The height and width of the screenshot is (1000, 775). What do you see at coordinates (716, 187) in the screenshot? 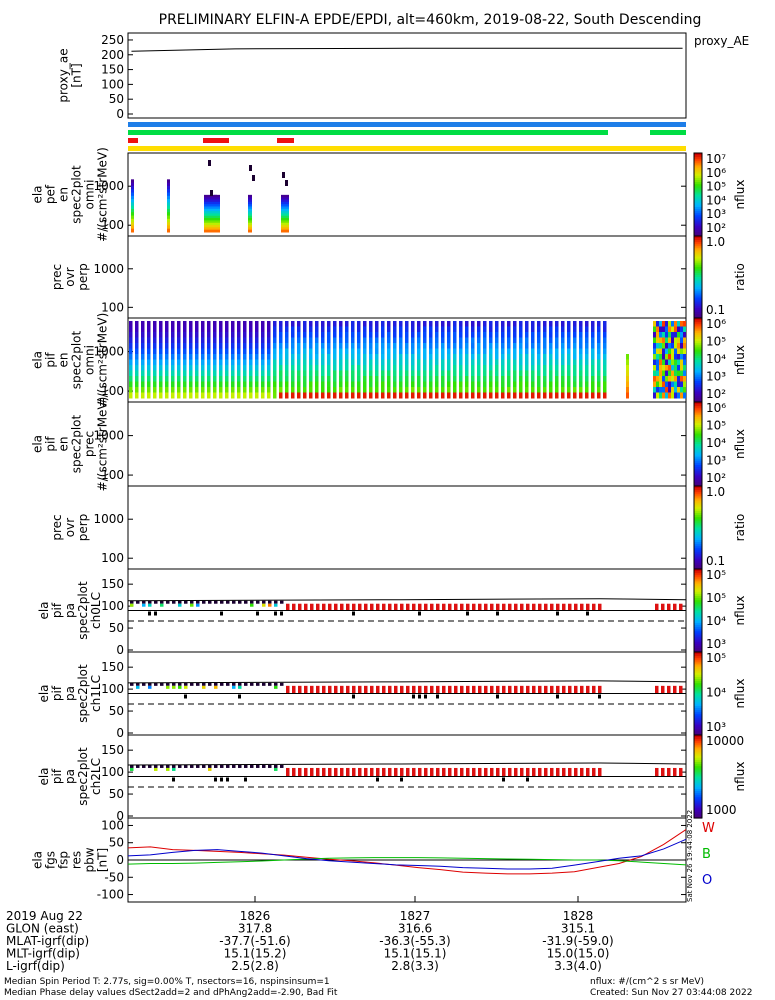
I see `colorbar-tick-label: 10⁵` at bounding box center [716, 187].